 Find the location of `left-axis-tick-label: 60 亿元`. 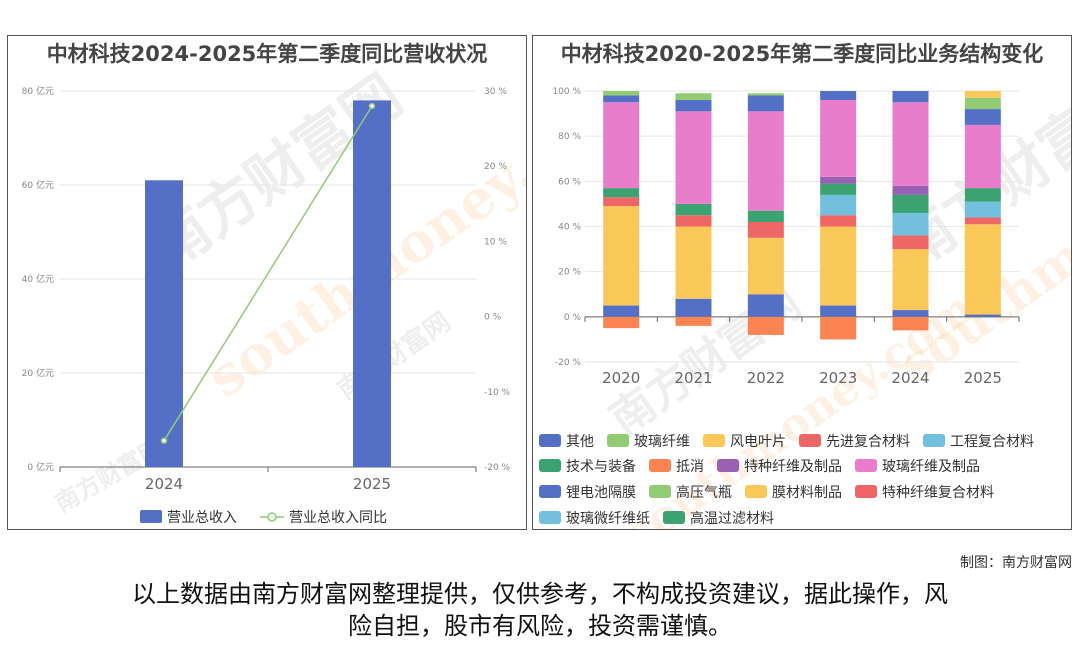

left-axis-tick-label: 60 亿元 is located at coordinates (38, 185).